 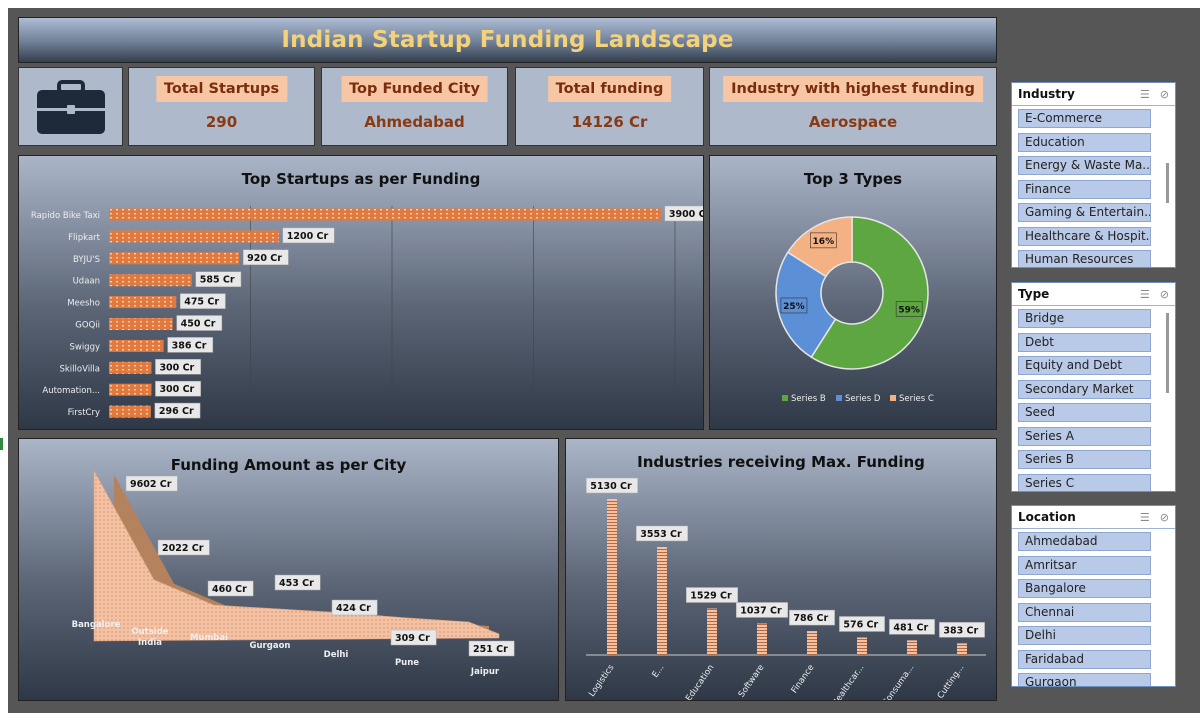 I want to click on slicer-item: Faridabad, so click(x=1084, y=659).